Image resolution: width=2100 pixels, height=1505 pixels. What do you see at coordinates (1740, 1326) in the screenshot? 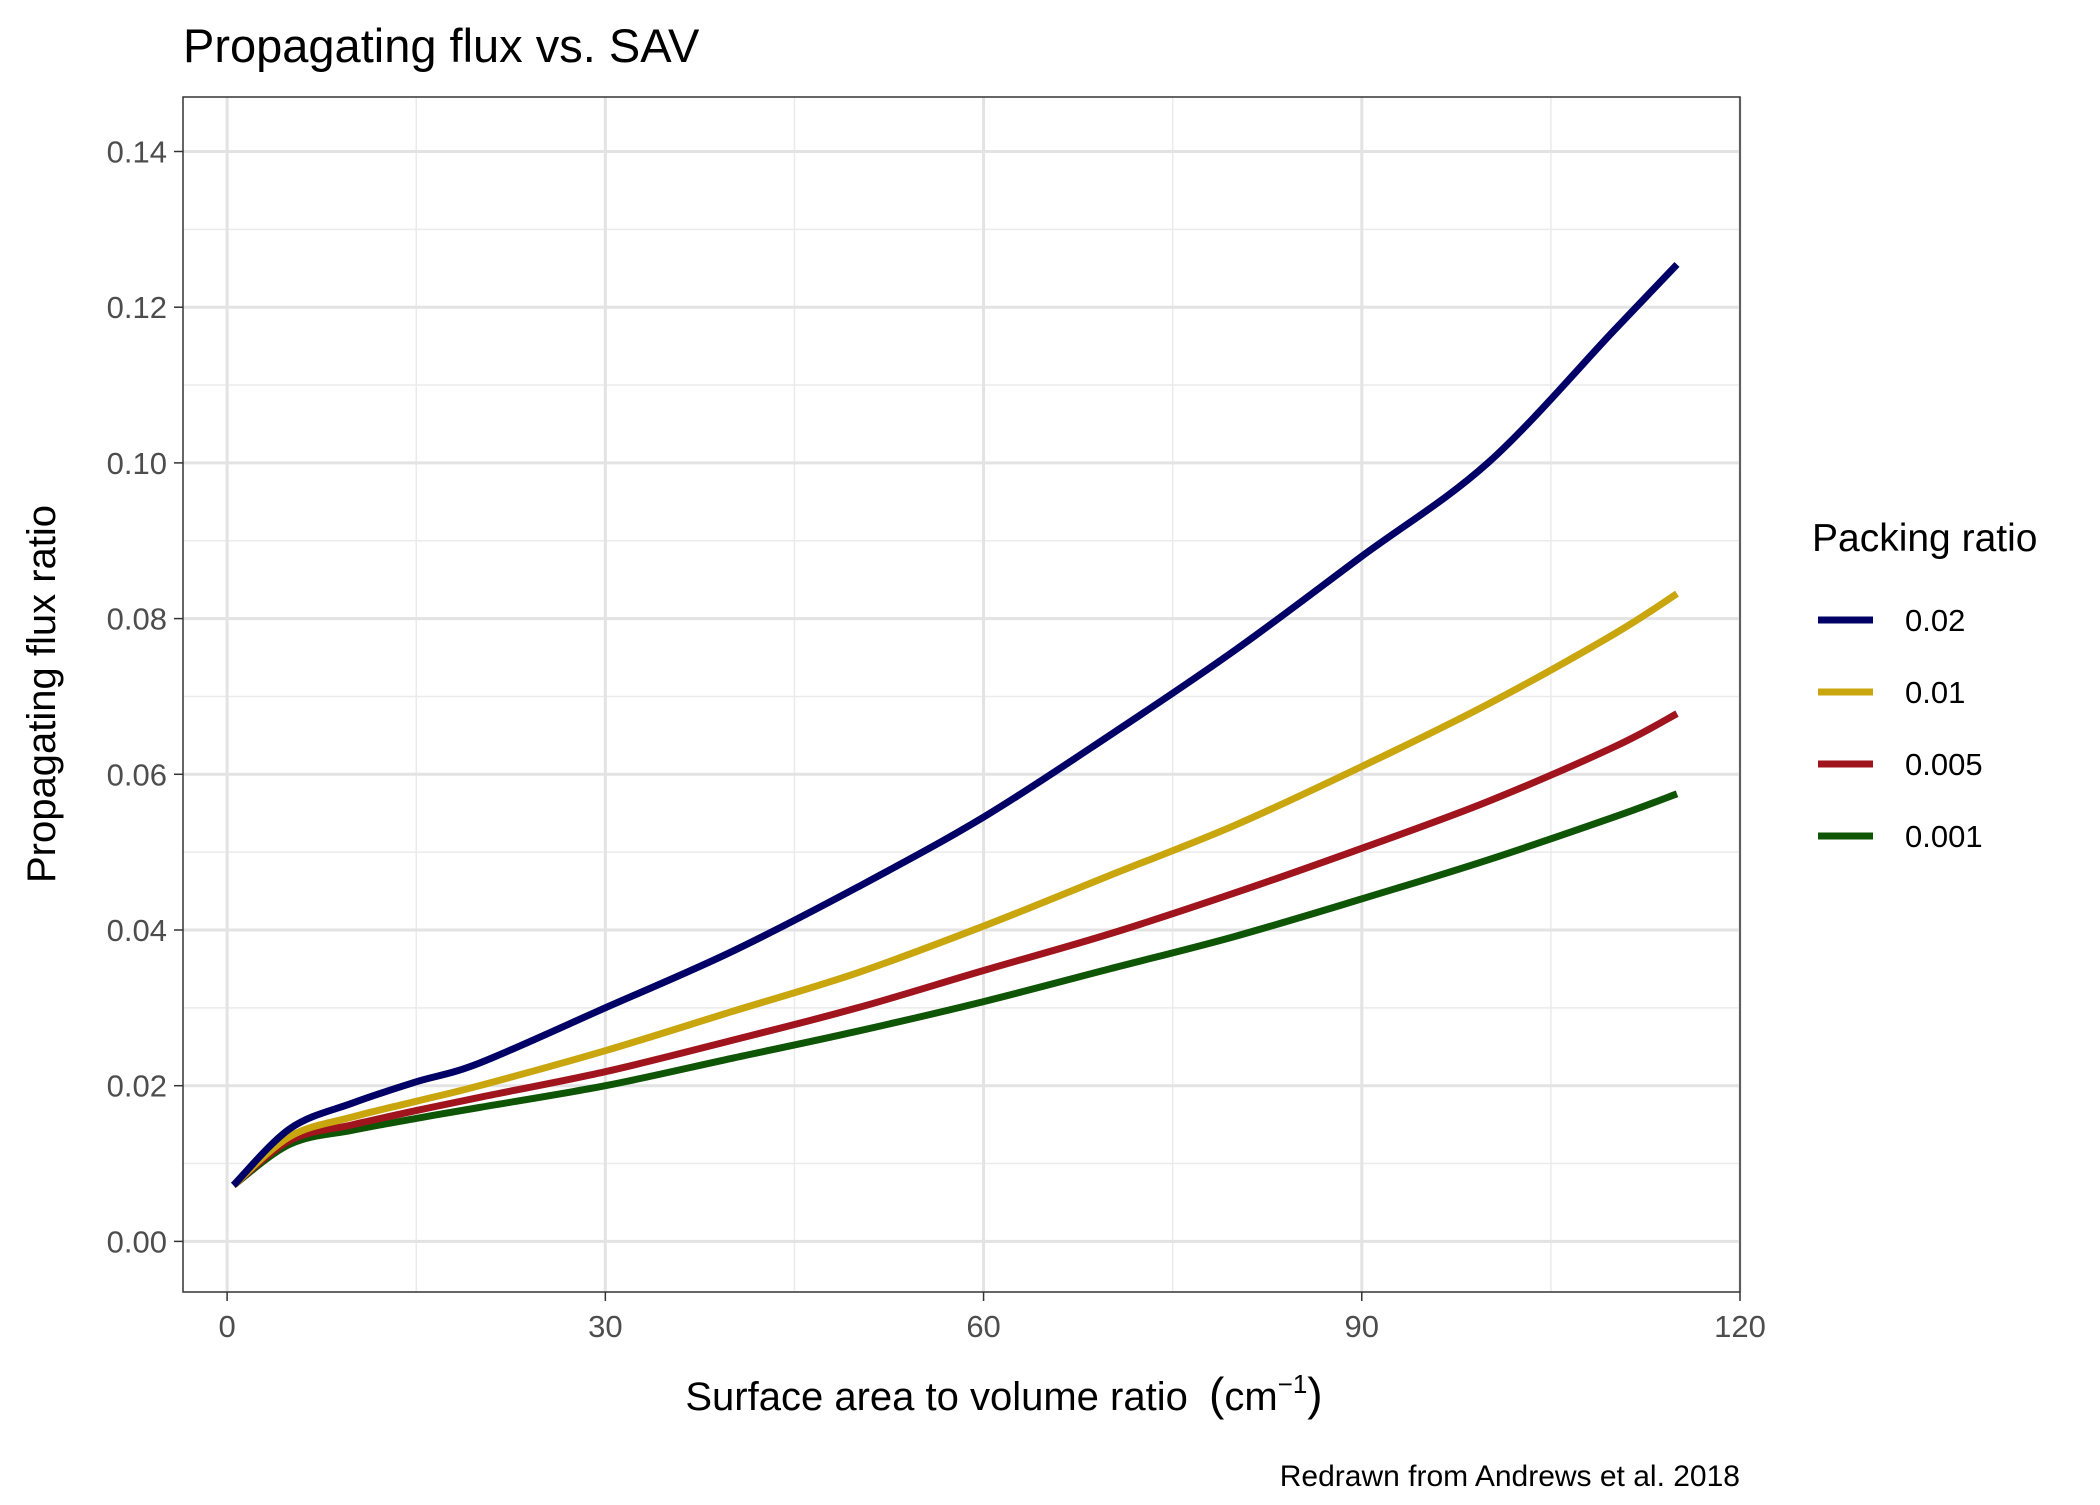
I see `x-tick-label: 120` at bounding box center [1740, 1326].